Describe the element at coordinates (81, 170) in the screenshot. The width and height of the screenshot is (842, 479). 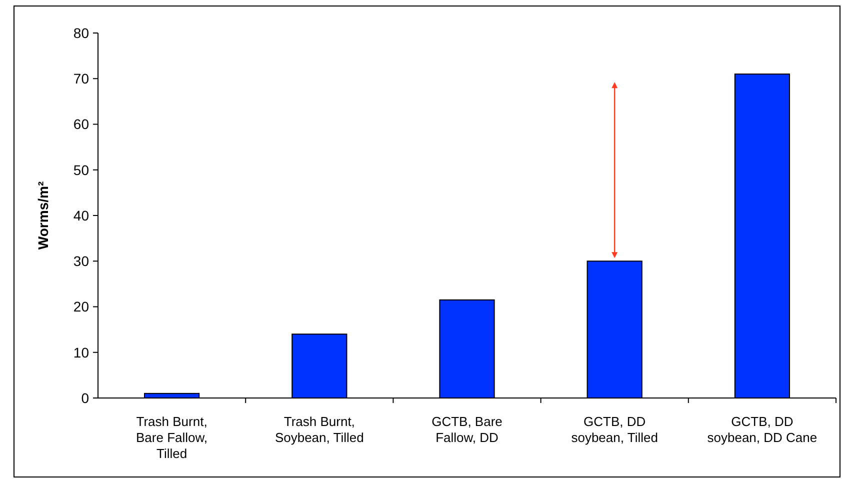
I see `y-tick-label: 50` at that location.